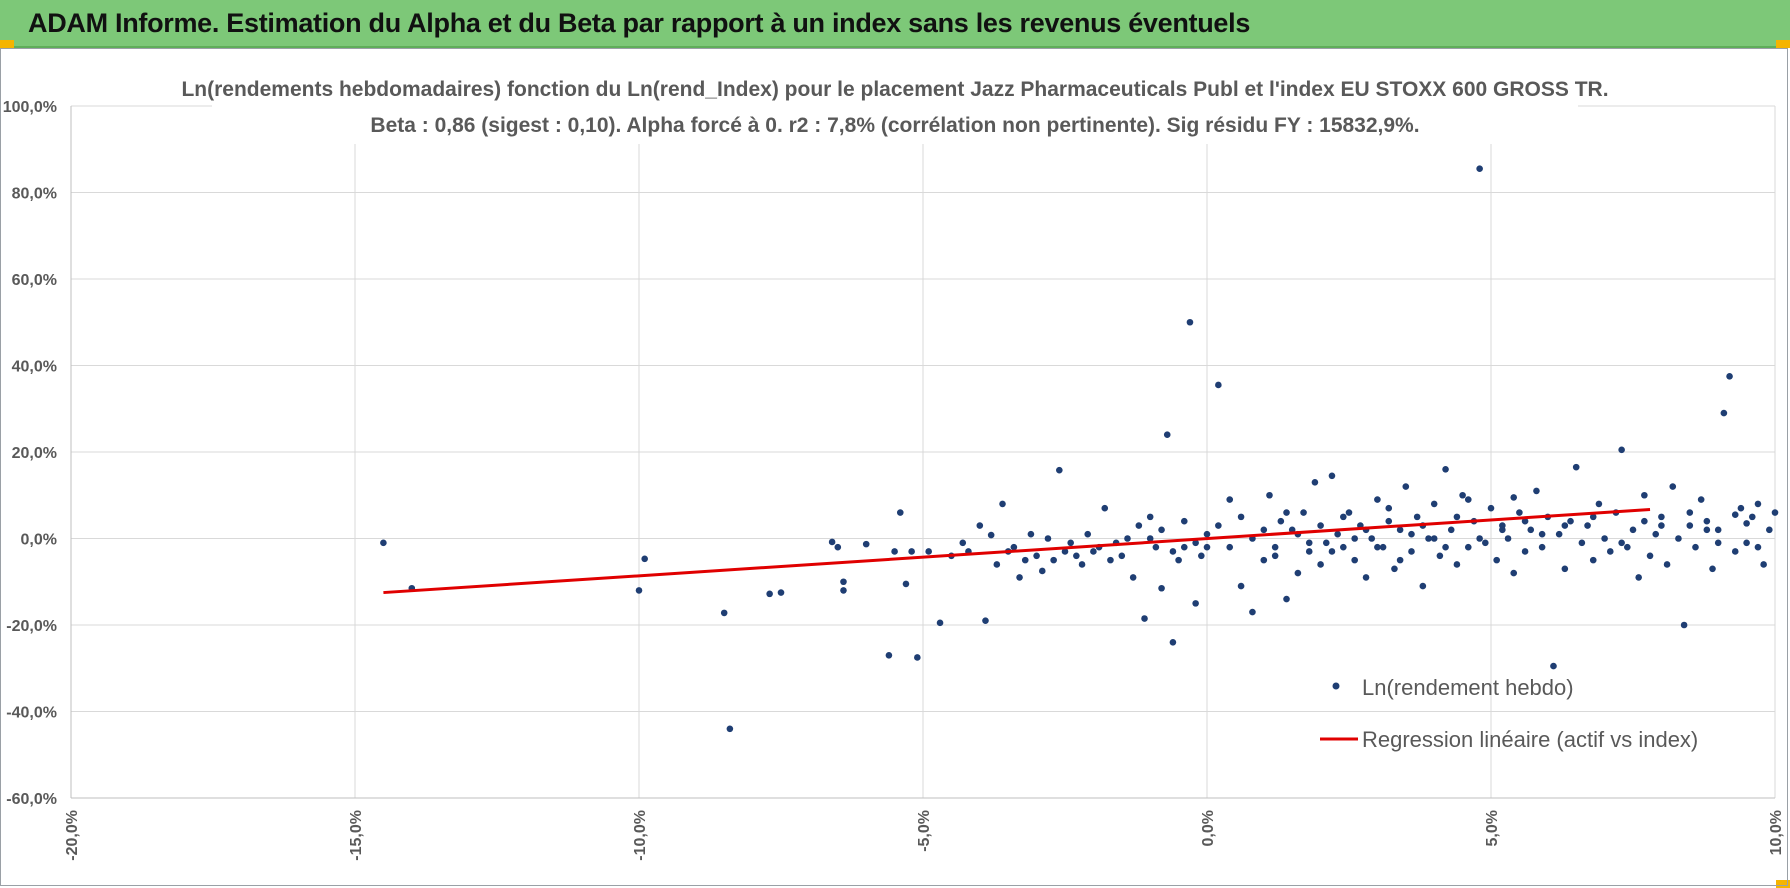  What do you see at coordinates (1208, 828) in the screenshot?
I see `x-tick-label: 0,0%` at bounding box center [1208, 828].